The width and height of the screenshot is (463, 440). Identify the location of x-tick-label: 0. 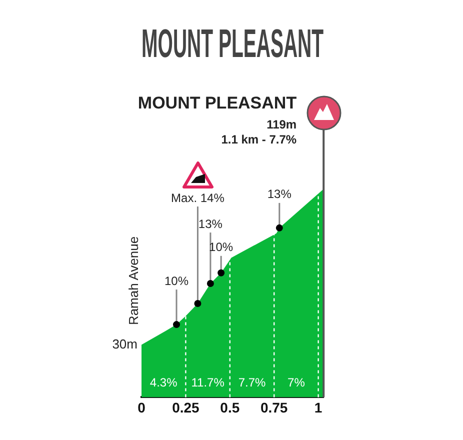
(142, 407).